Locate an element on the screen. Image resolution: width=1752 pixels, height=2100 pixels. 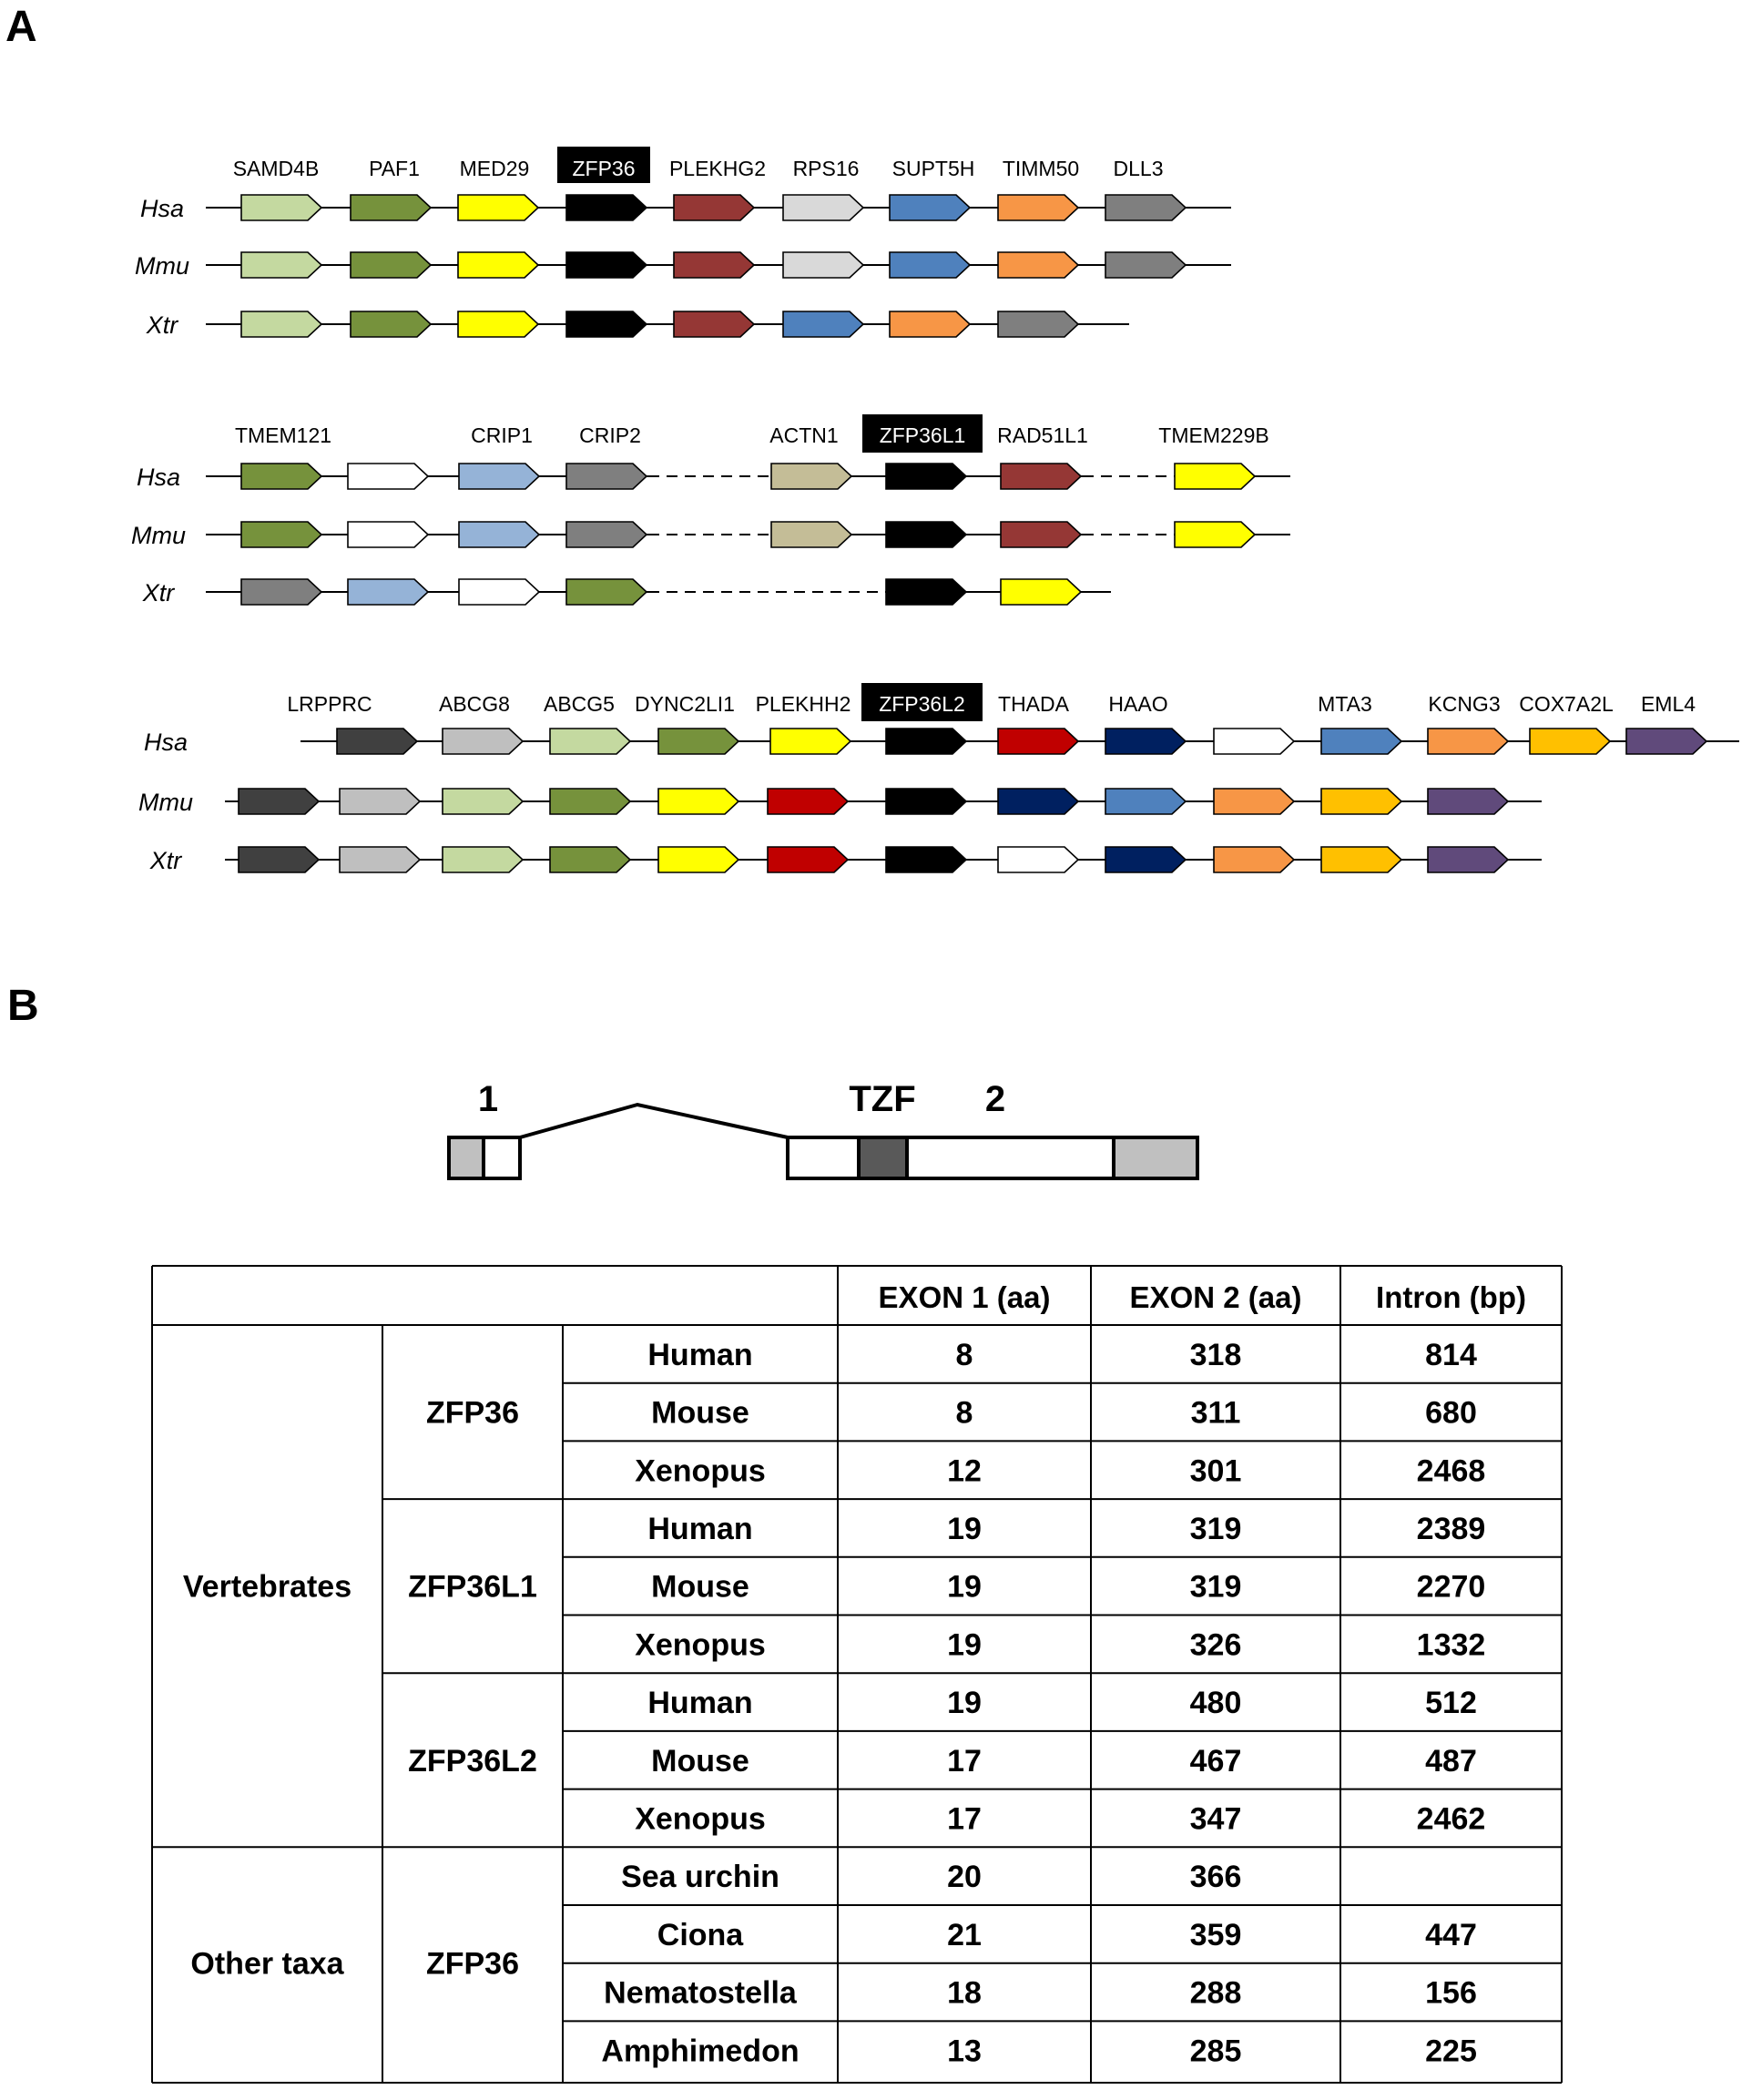
exon2-utr is located at coordinates (1155, 1157).